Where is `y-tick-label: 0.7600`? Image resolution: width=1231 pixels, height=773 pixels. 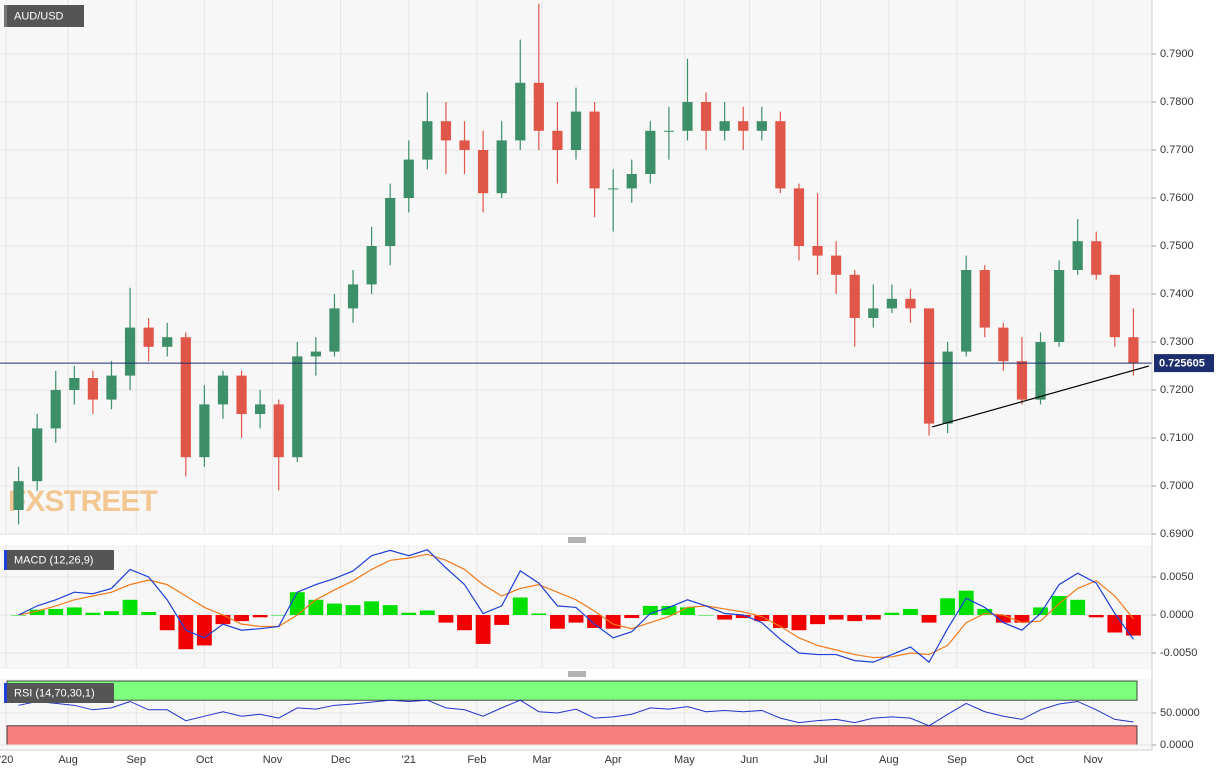
y-tick-label: 0.7600 is located at coordinates (1177, 198).